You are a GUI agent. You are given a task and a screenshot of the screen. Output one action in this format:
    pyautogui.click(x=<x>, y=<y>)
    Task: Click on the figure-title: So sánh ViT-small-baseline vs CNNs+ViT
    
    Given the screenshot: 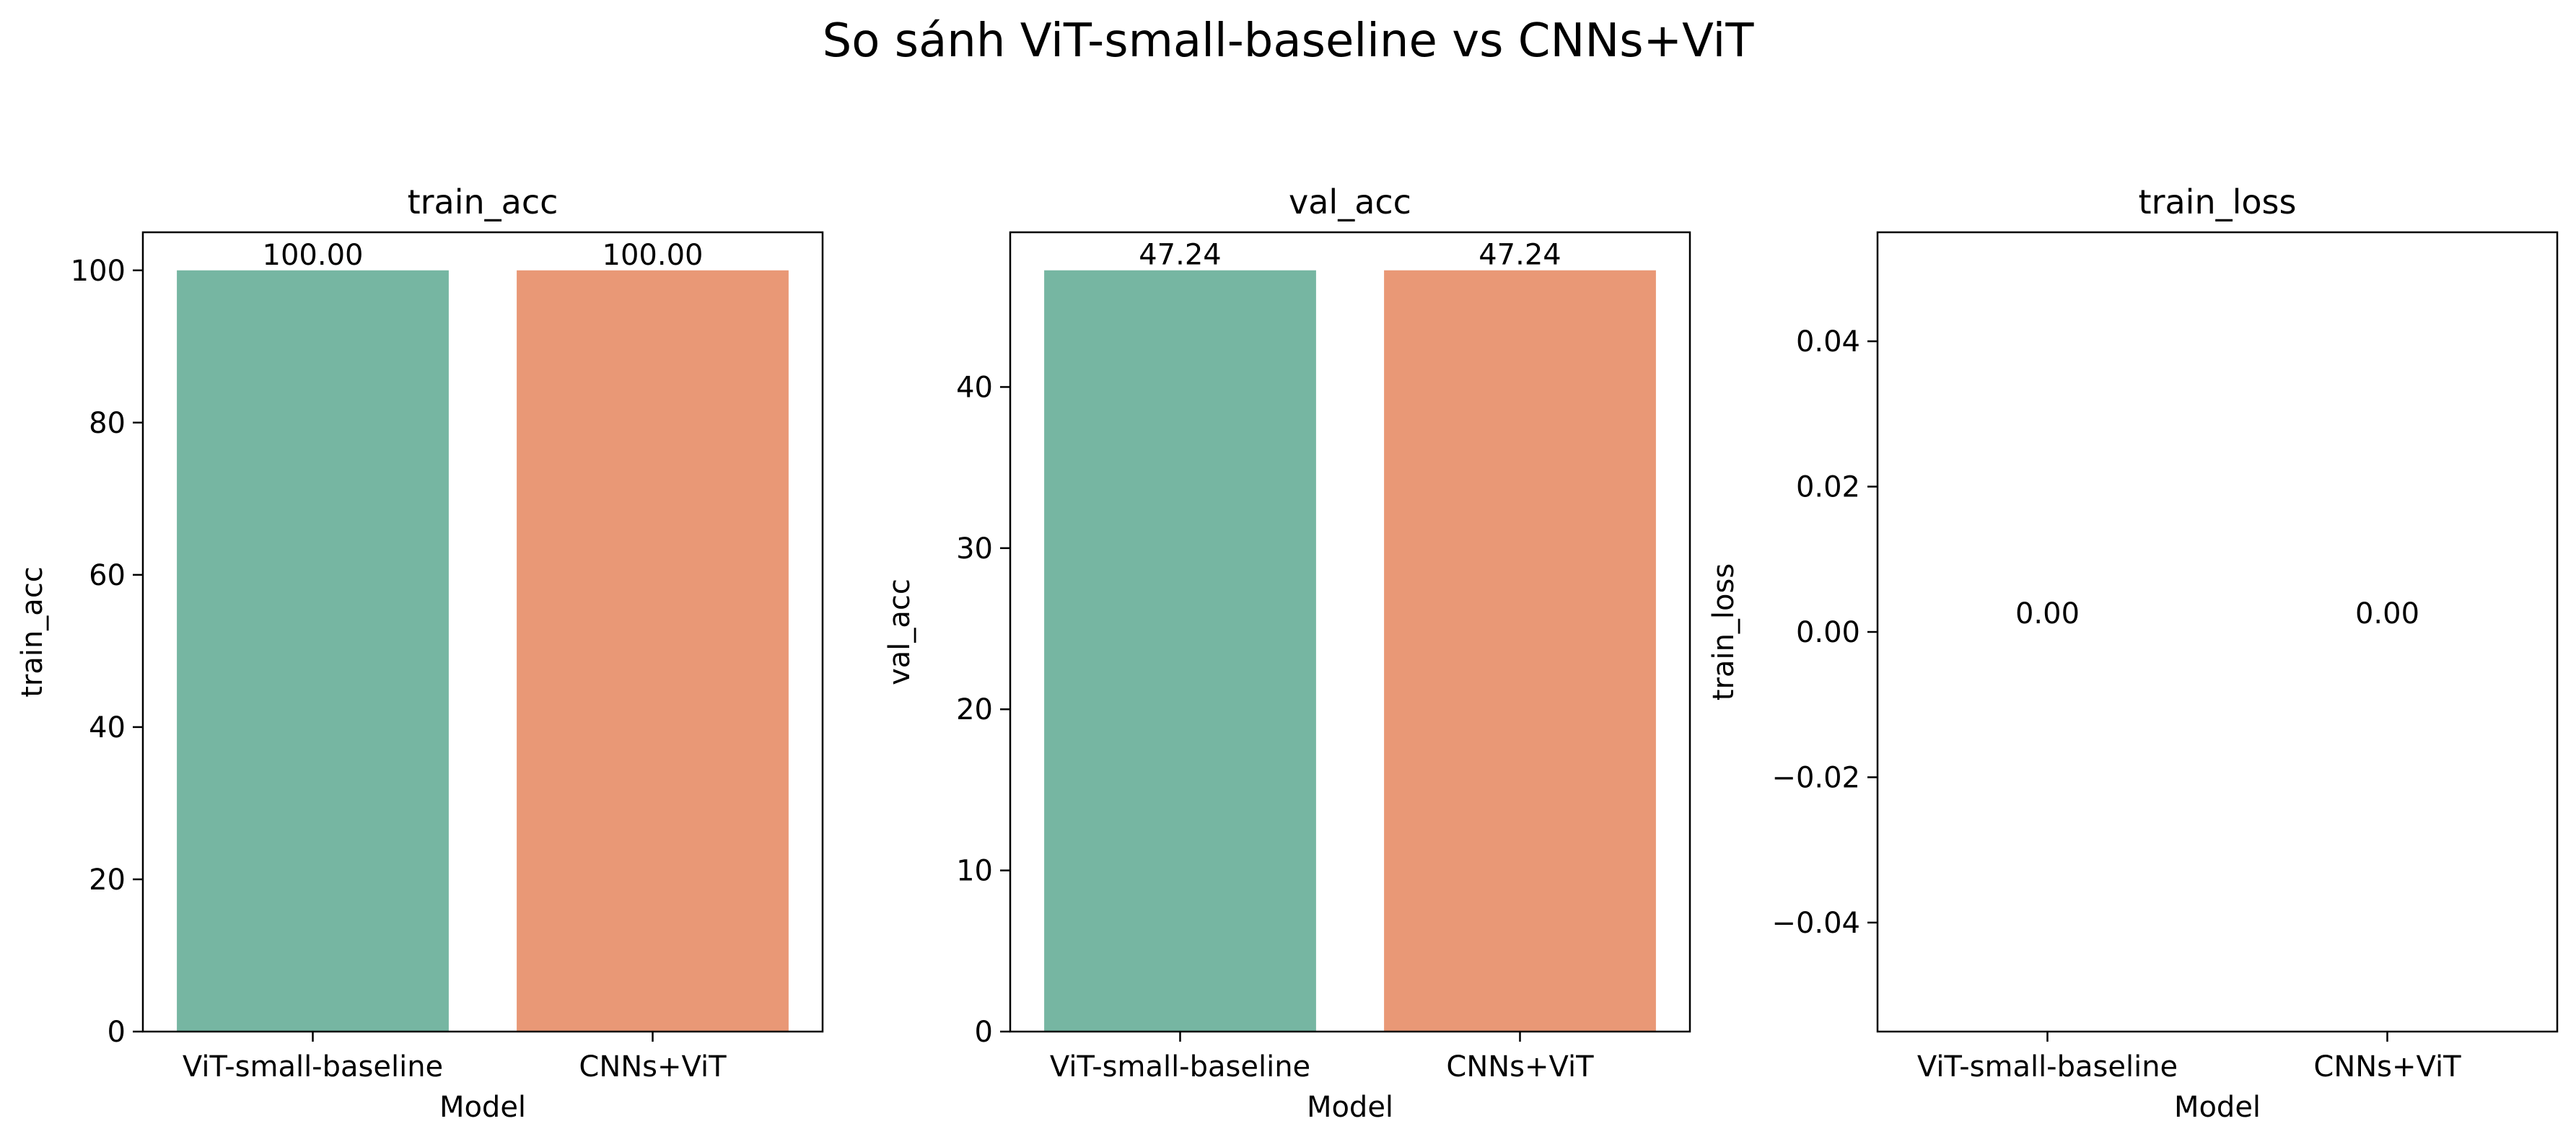 What is the action you would take?
    pyautogui.click(x=1289, y=41)
    